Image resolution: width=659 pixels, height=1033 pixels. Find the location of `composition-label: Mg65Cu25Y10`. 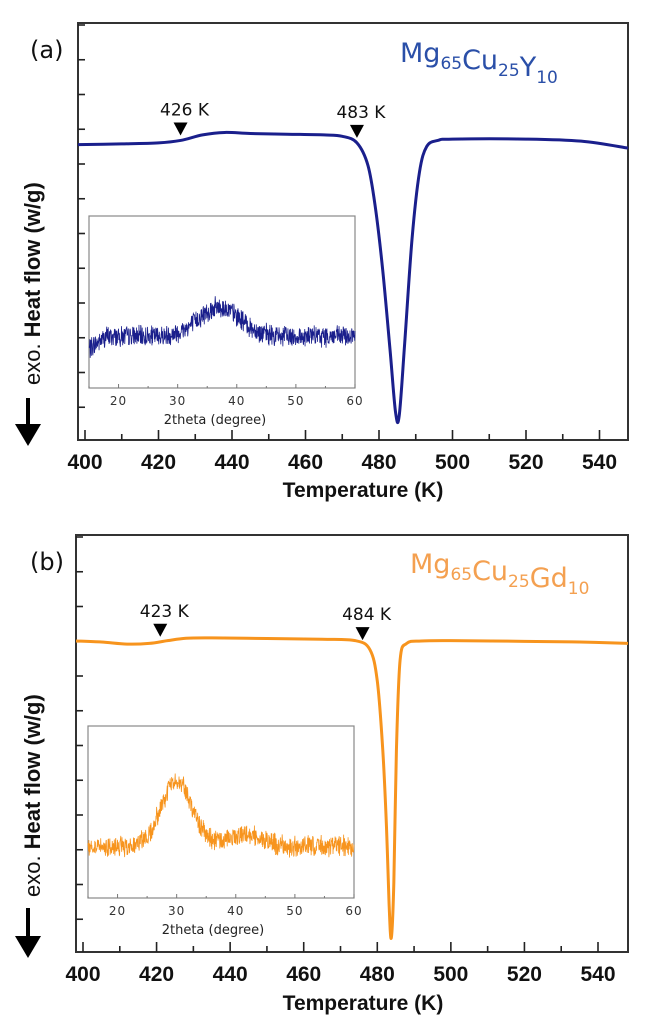

composition-label: Mg65Cu25Y10 is located at coordinates (479, 63).